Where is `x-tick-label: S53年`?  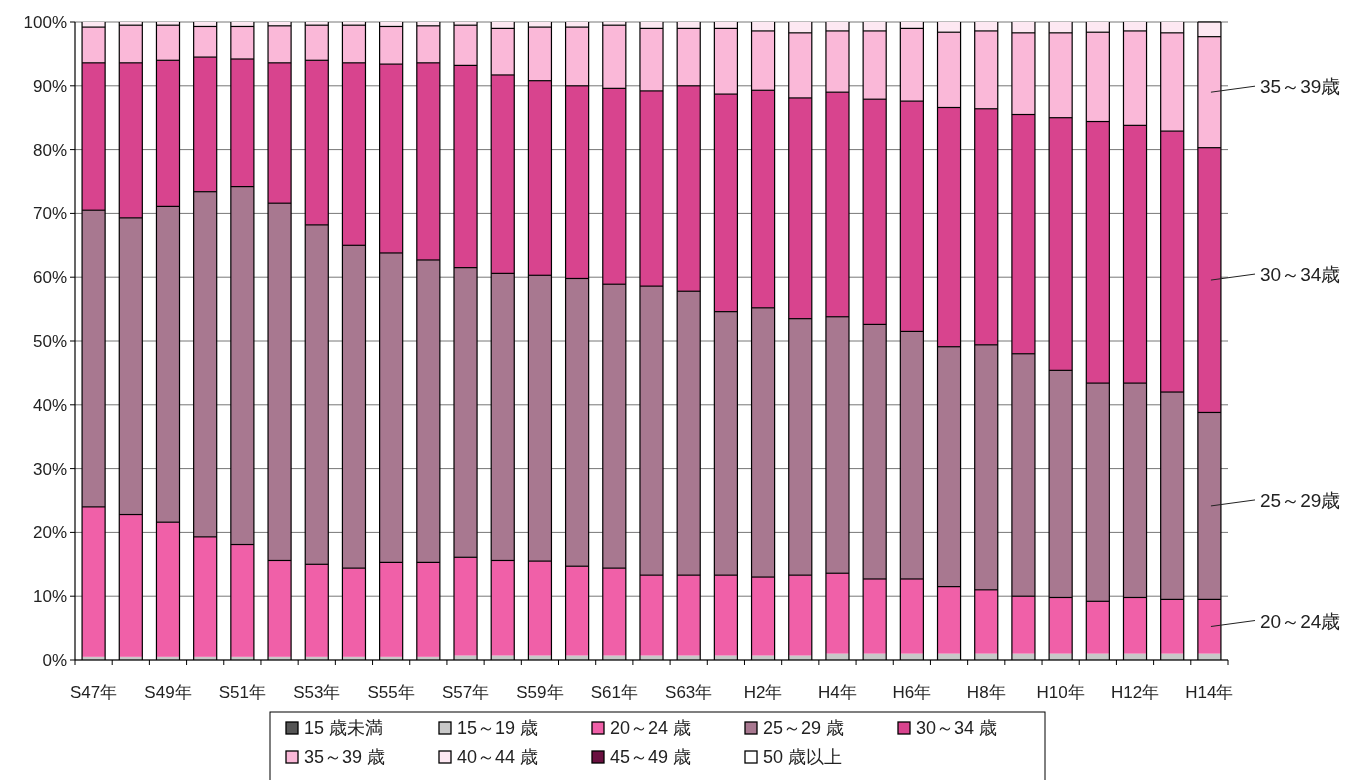
x-tick-label: S53年 is located at coordinates (317, 692).